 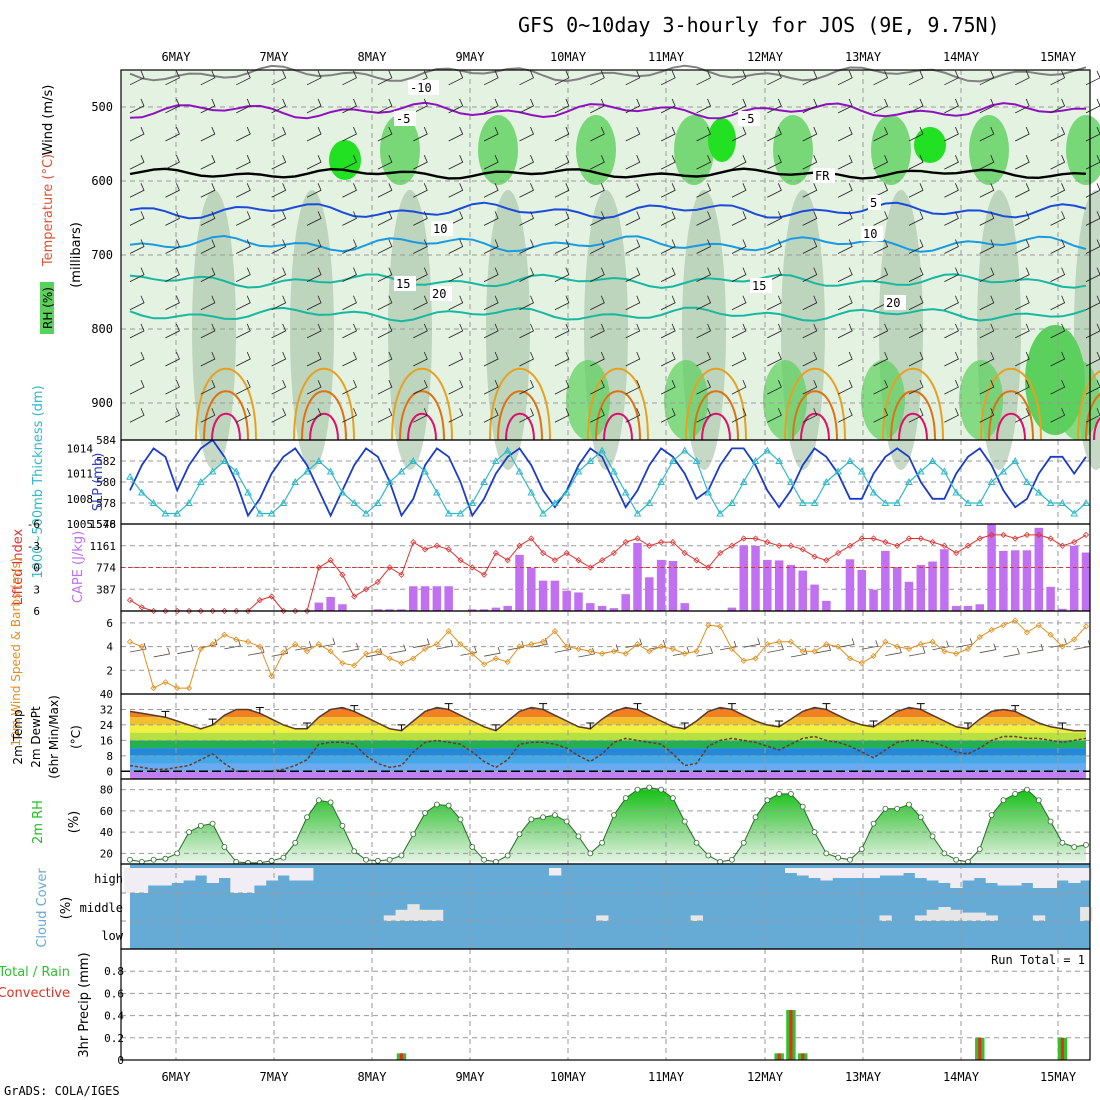 I want to click on thickness-tick: 580, so click(x=106, y=482).